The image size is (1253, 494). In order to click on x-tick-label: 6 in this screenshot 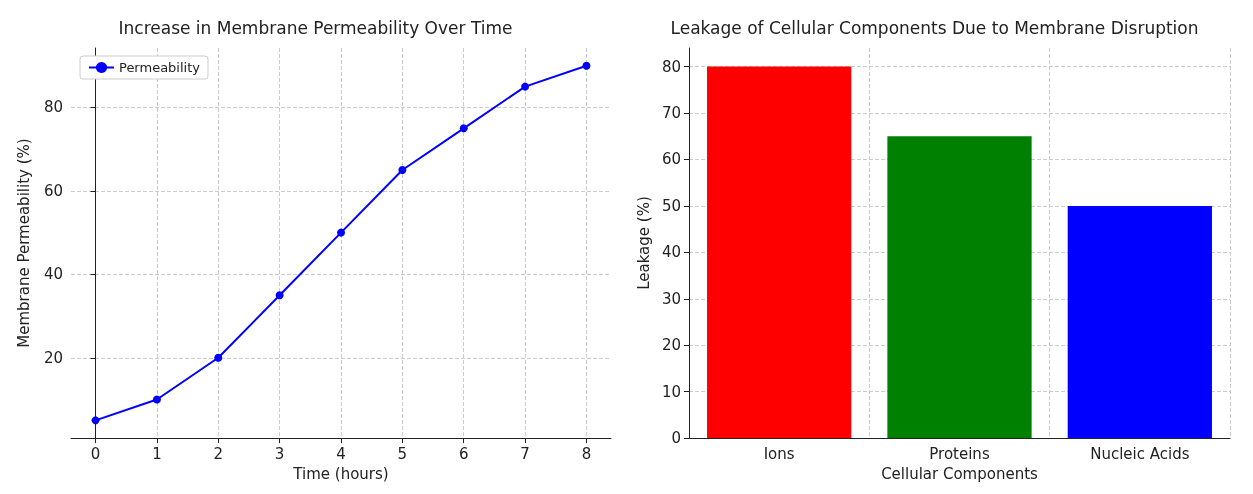, I will do `click(463, 453)`.